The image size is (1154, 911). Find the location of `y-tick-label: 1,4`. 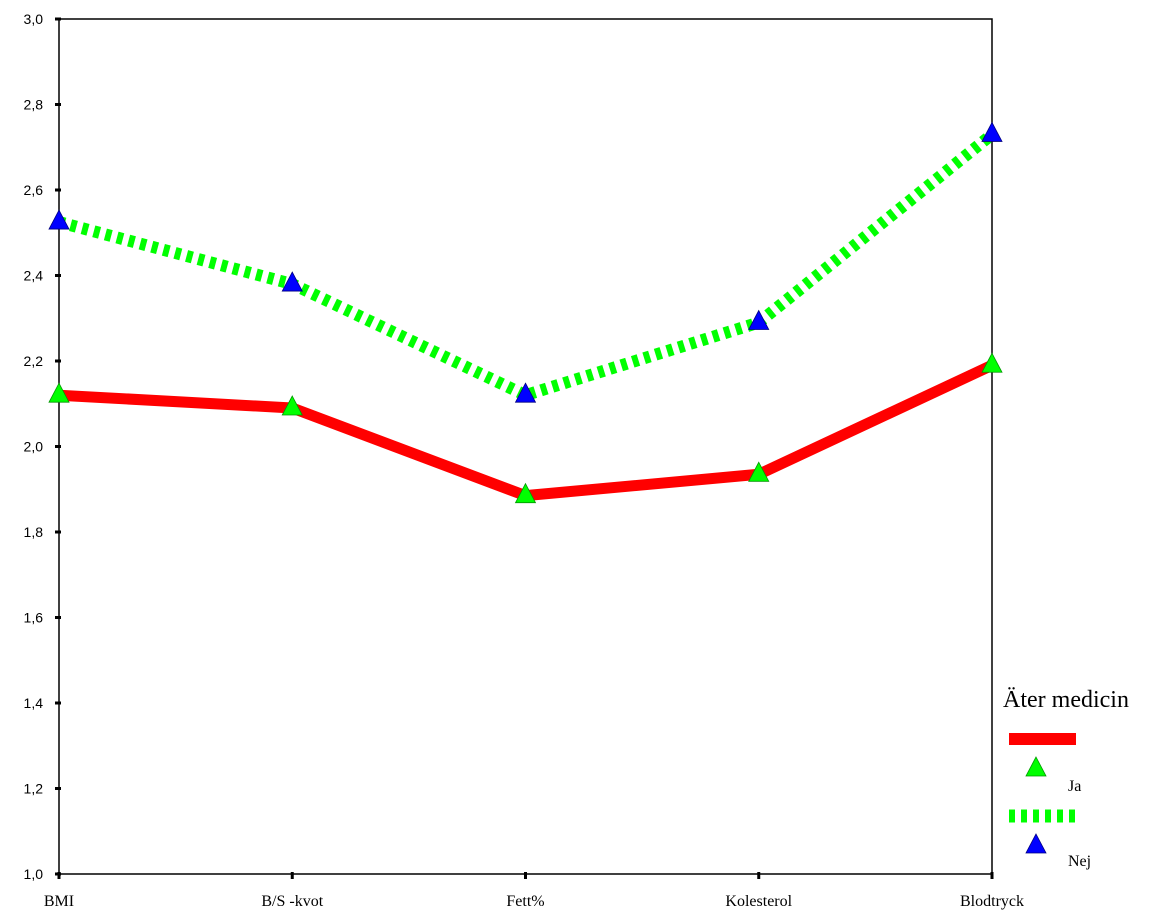

y-tick-label: 1,4 is located at coordinates (34, 703).